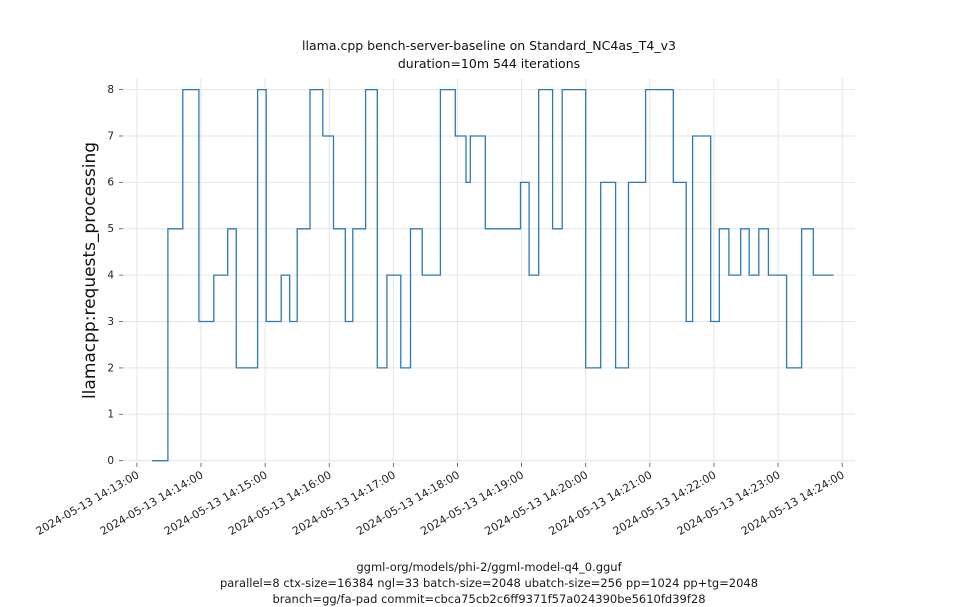 The width and height of the screenshot is (960, 607). What do you see at coordinates (88, 503) in the screenshot?
I see `x-tick-label: 2024-05-13 14:13:00` at bounding box center [88, 503].